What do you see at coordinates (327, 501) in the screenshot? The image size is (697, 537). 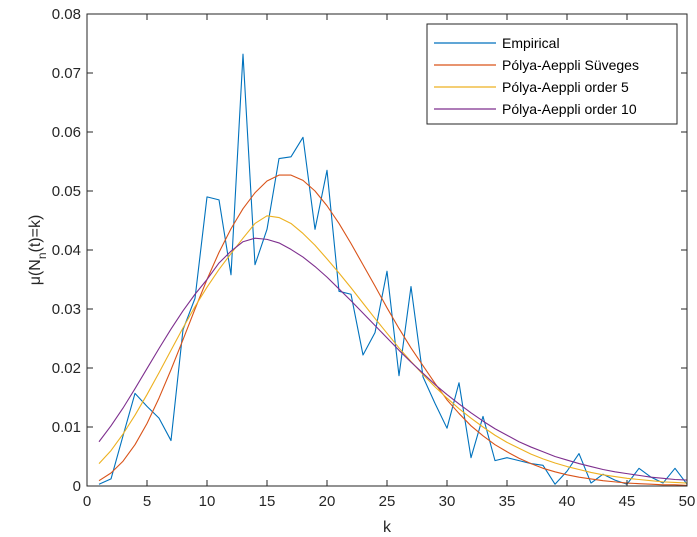 I see `x-tick-label-4: 20` at bounding box center [327, 501].